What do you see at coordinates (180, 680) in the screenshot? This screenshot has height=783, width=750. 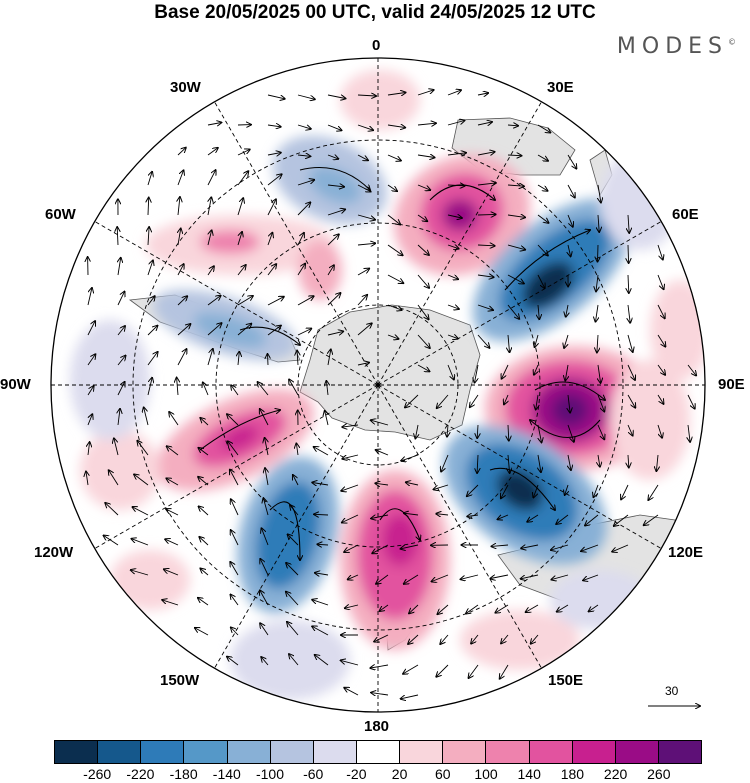 I see `longitude-label-150w: 150W` at bounding box center [180, 680].